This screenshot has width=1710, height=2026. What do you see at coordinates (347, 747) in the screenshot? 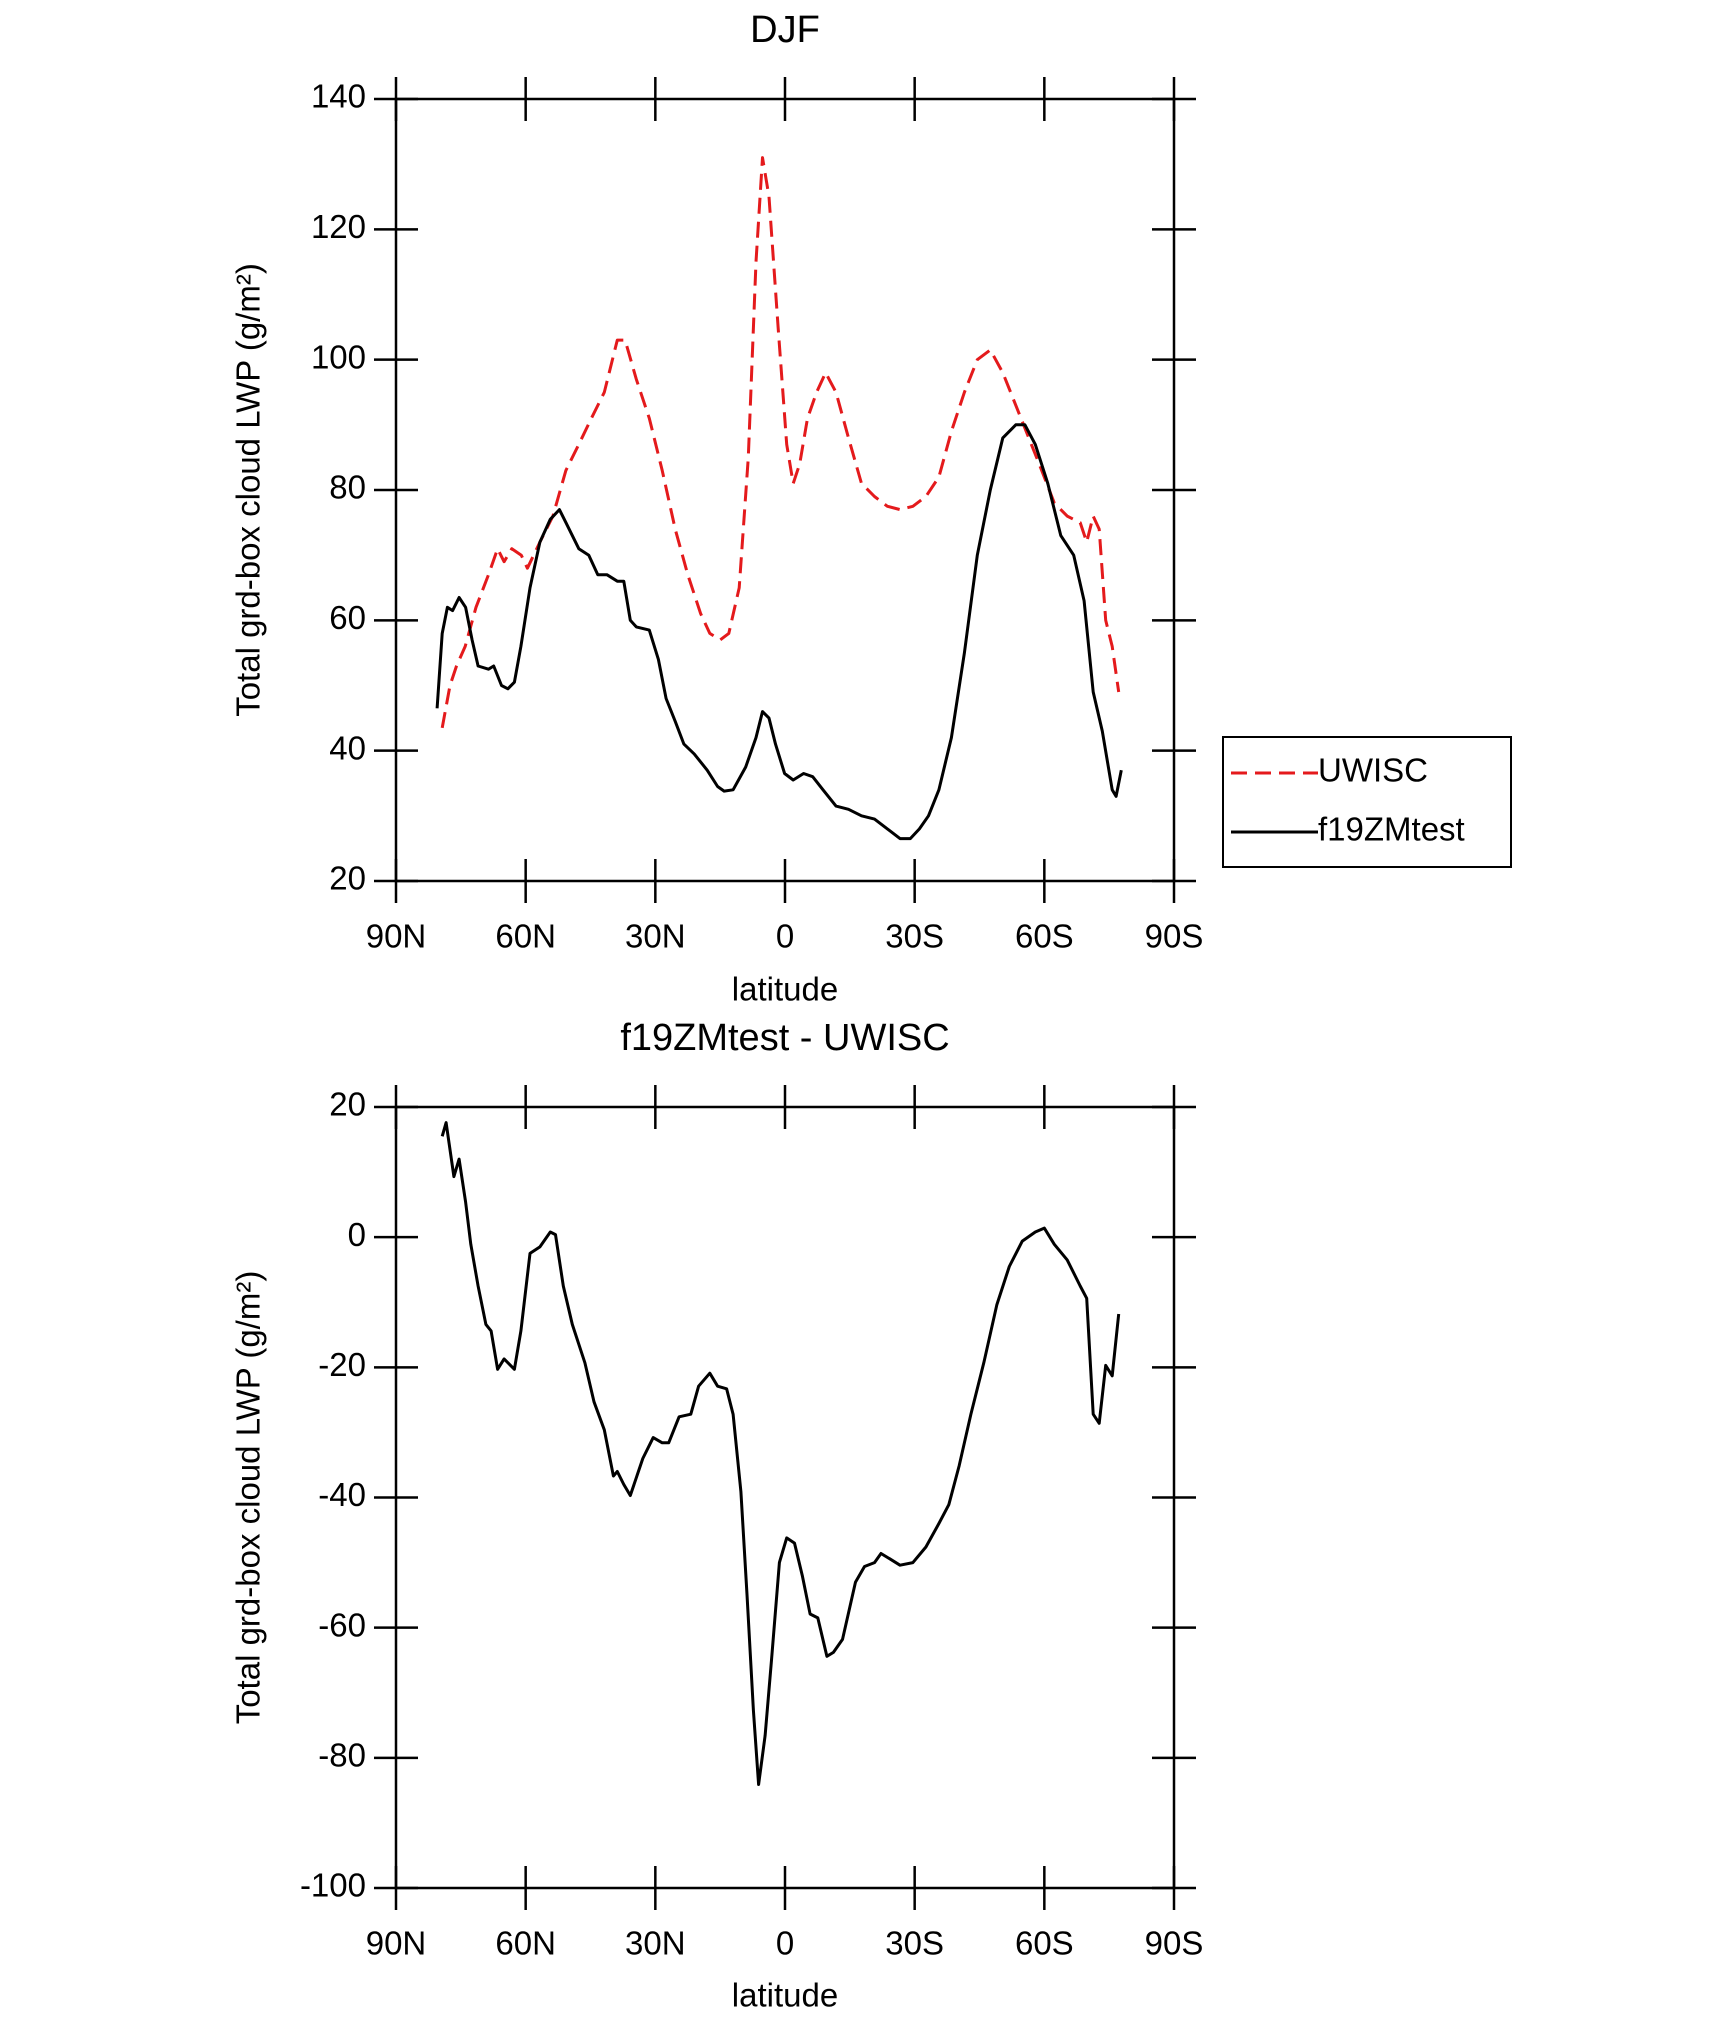
I see `y-tick-label: 40` at bounding box center [347, 747].